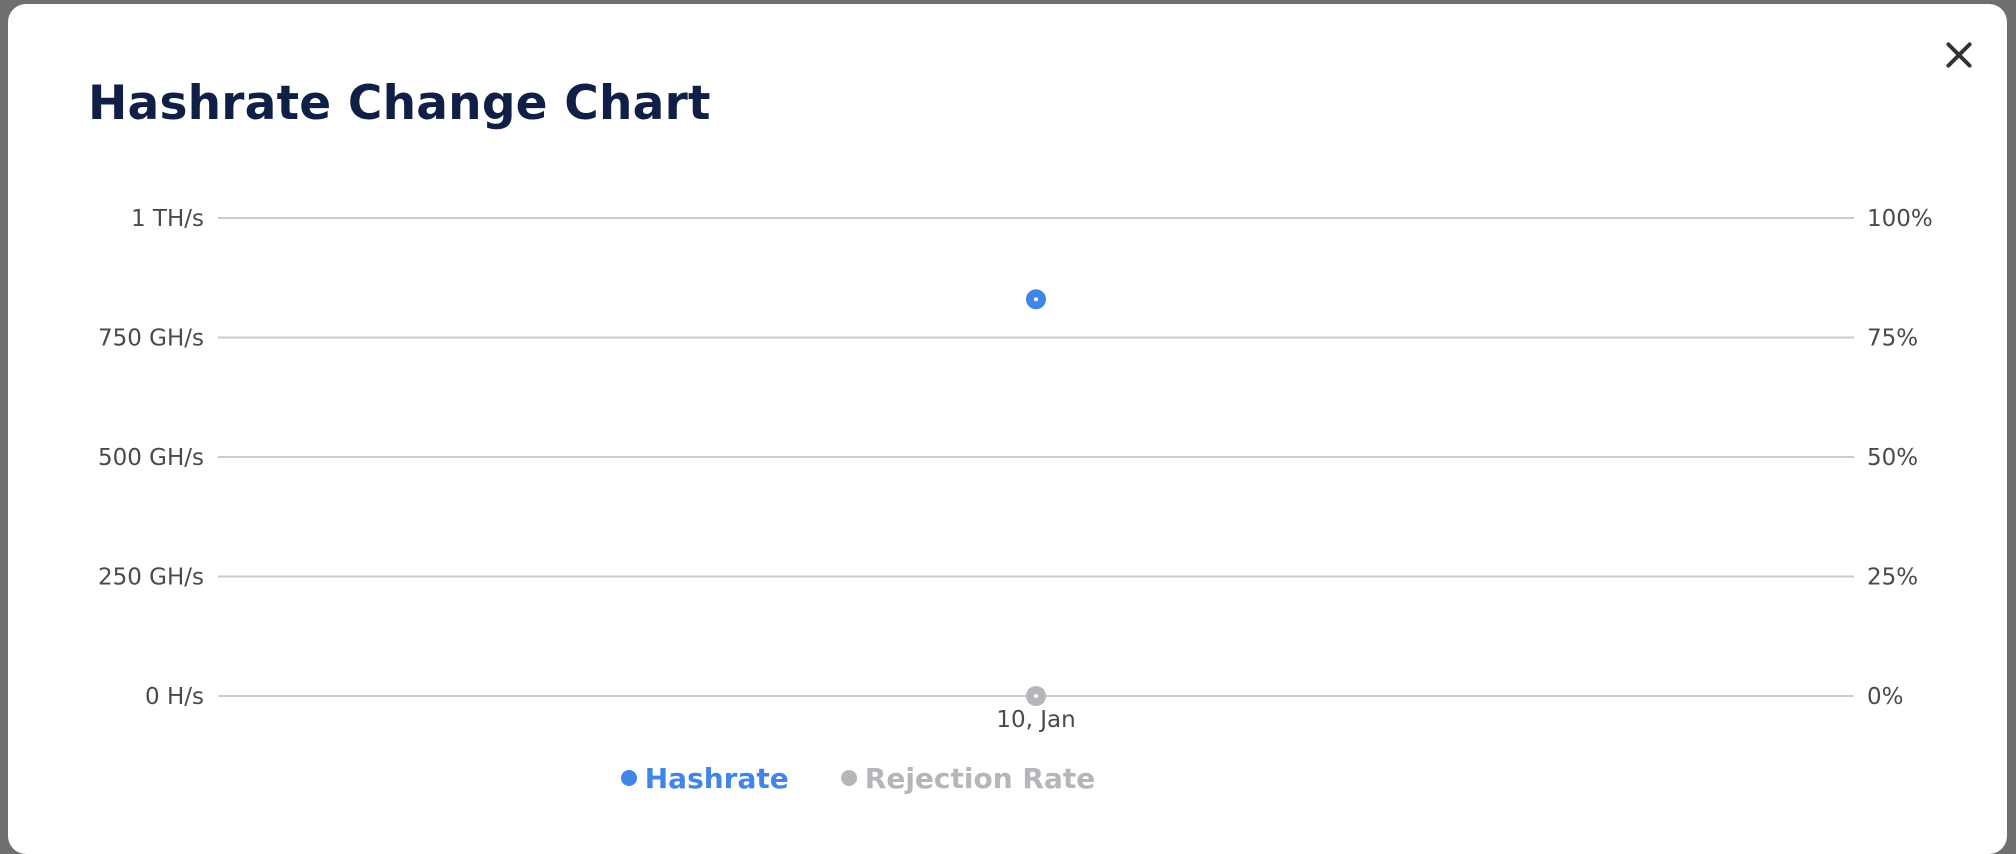 The height and width of the screenshot is (854, 2016). I want to click on legend-item-rejection-rate: Rejection Rate, so click(968, 778).